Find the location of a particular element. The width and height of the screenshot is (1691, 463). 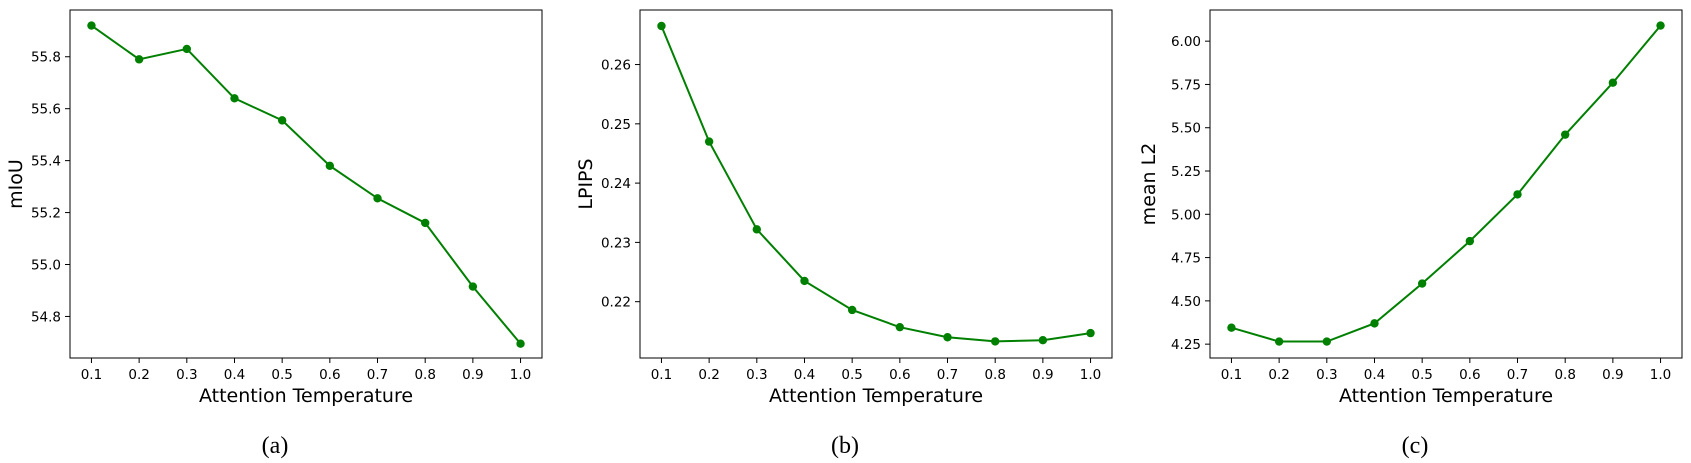

y-tick-label: 4.75 is located at coordinates (1186, 259).